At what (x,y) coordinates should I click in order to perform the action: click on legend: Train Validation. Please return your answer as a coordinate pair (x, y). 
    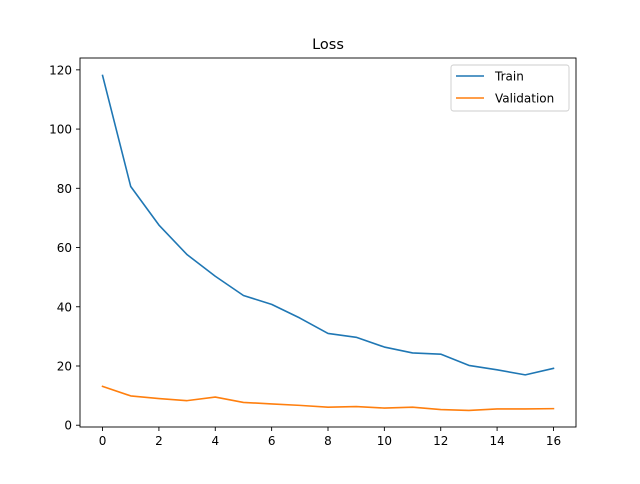
    Looking at the image, I should click on (510, 88).